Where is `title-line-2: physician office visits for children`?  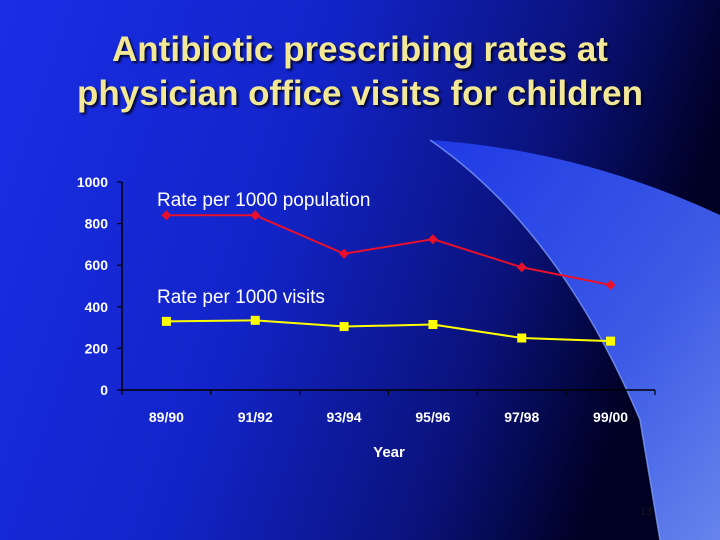
title-line-2: physician office visits for children is located at coordinates (360, 93).